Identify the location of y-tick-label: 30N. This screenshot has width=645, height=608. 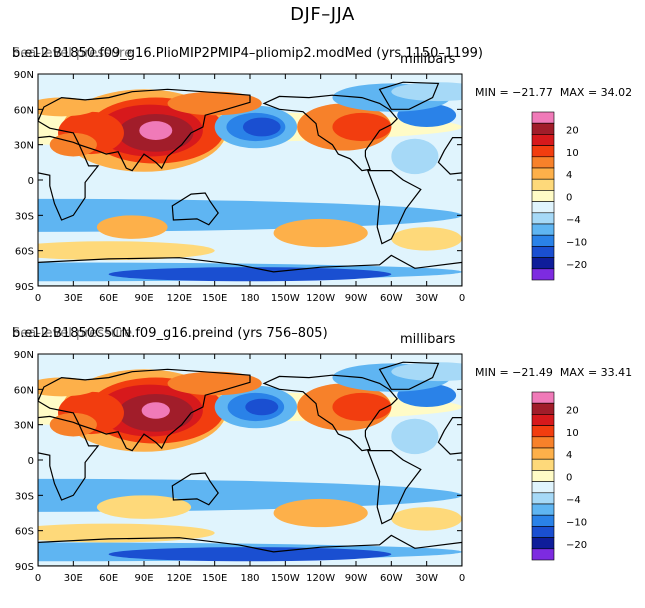
(24, 426).